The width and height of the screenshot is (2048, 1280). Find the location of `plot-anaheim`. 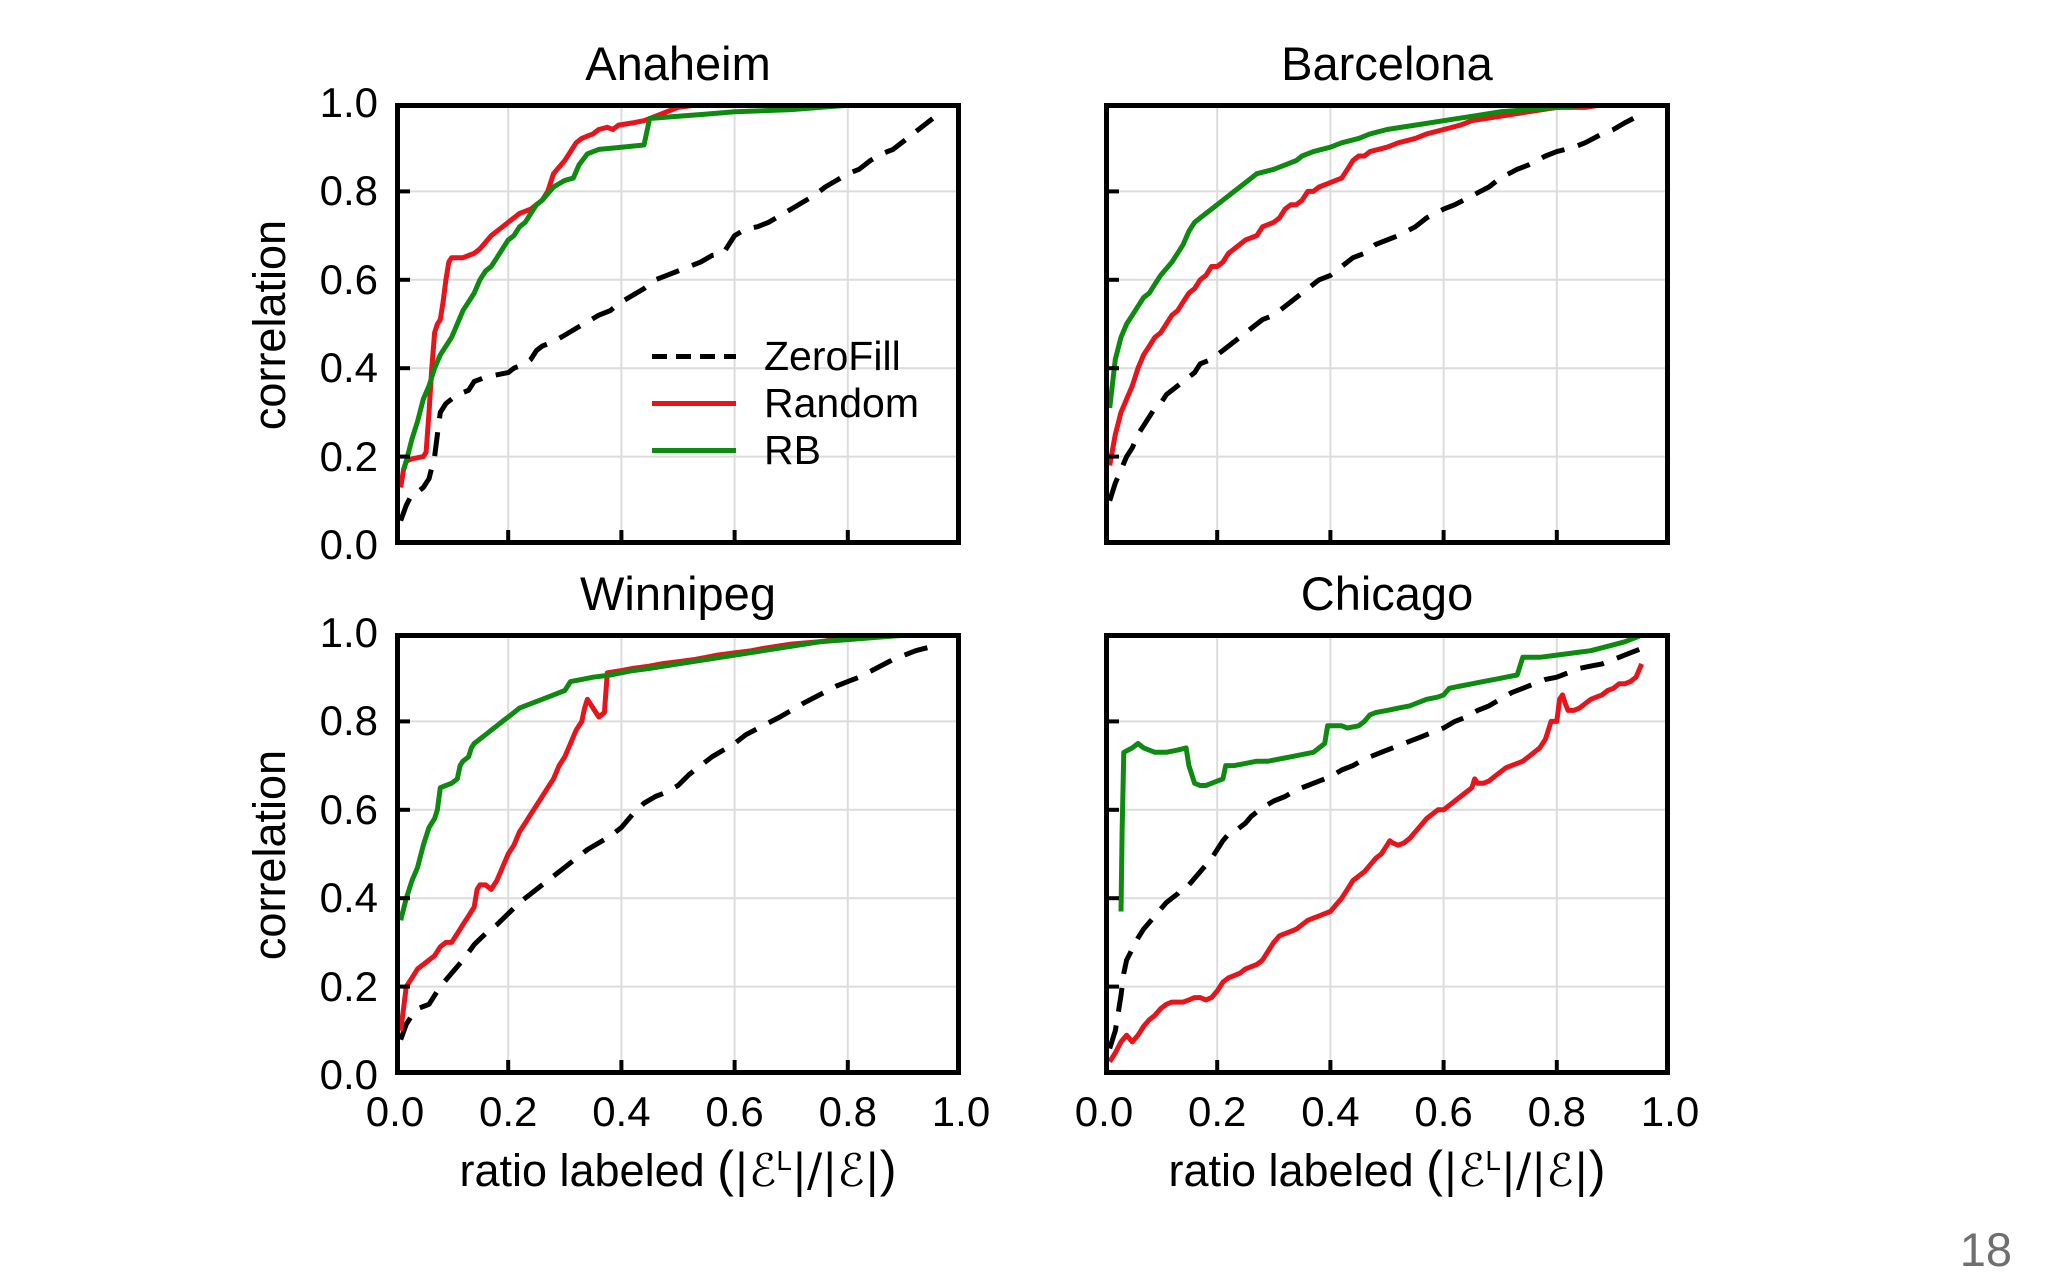

plot-anaheim is located at coordinates (678, 324).